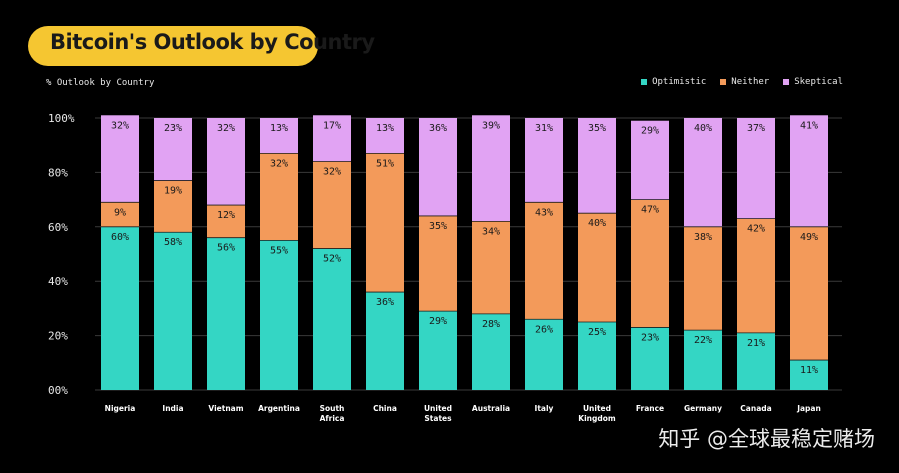 This screenshot has height=473, width=899. I want to click on data-label: 34%, so click(491, 231).